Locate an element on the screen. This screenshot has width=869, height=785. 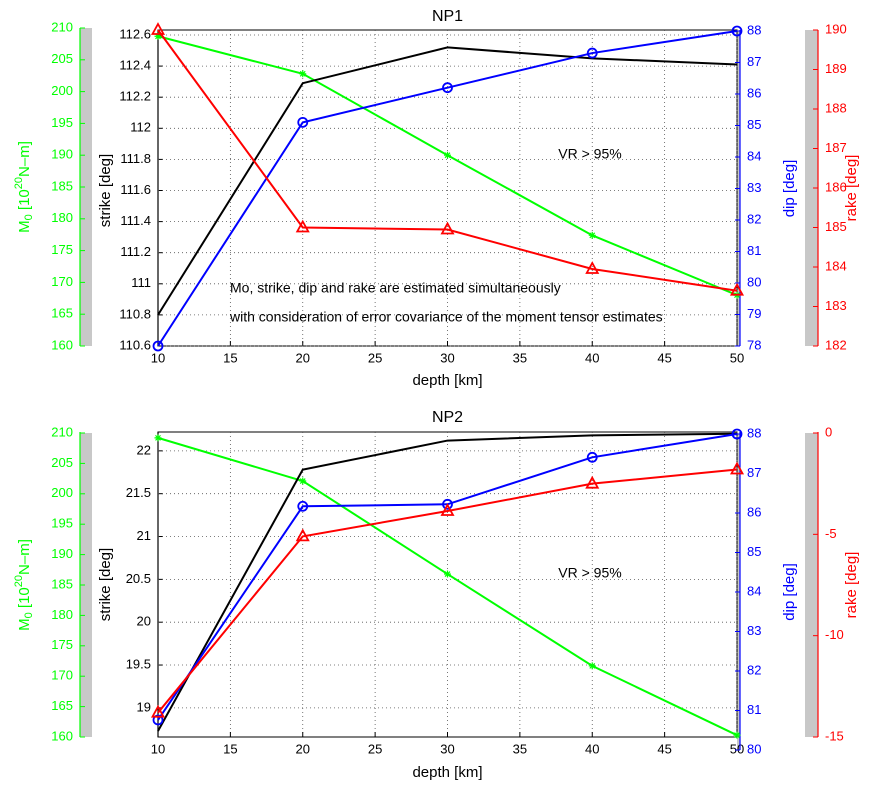
y-tick-label: -10 is located at coordinates (834, 634).